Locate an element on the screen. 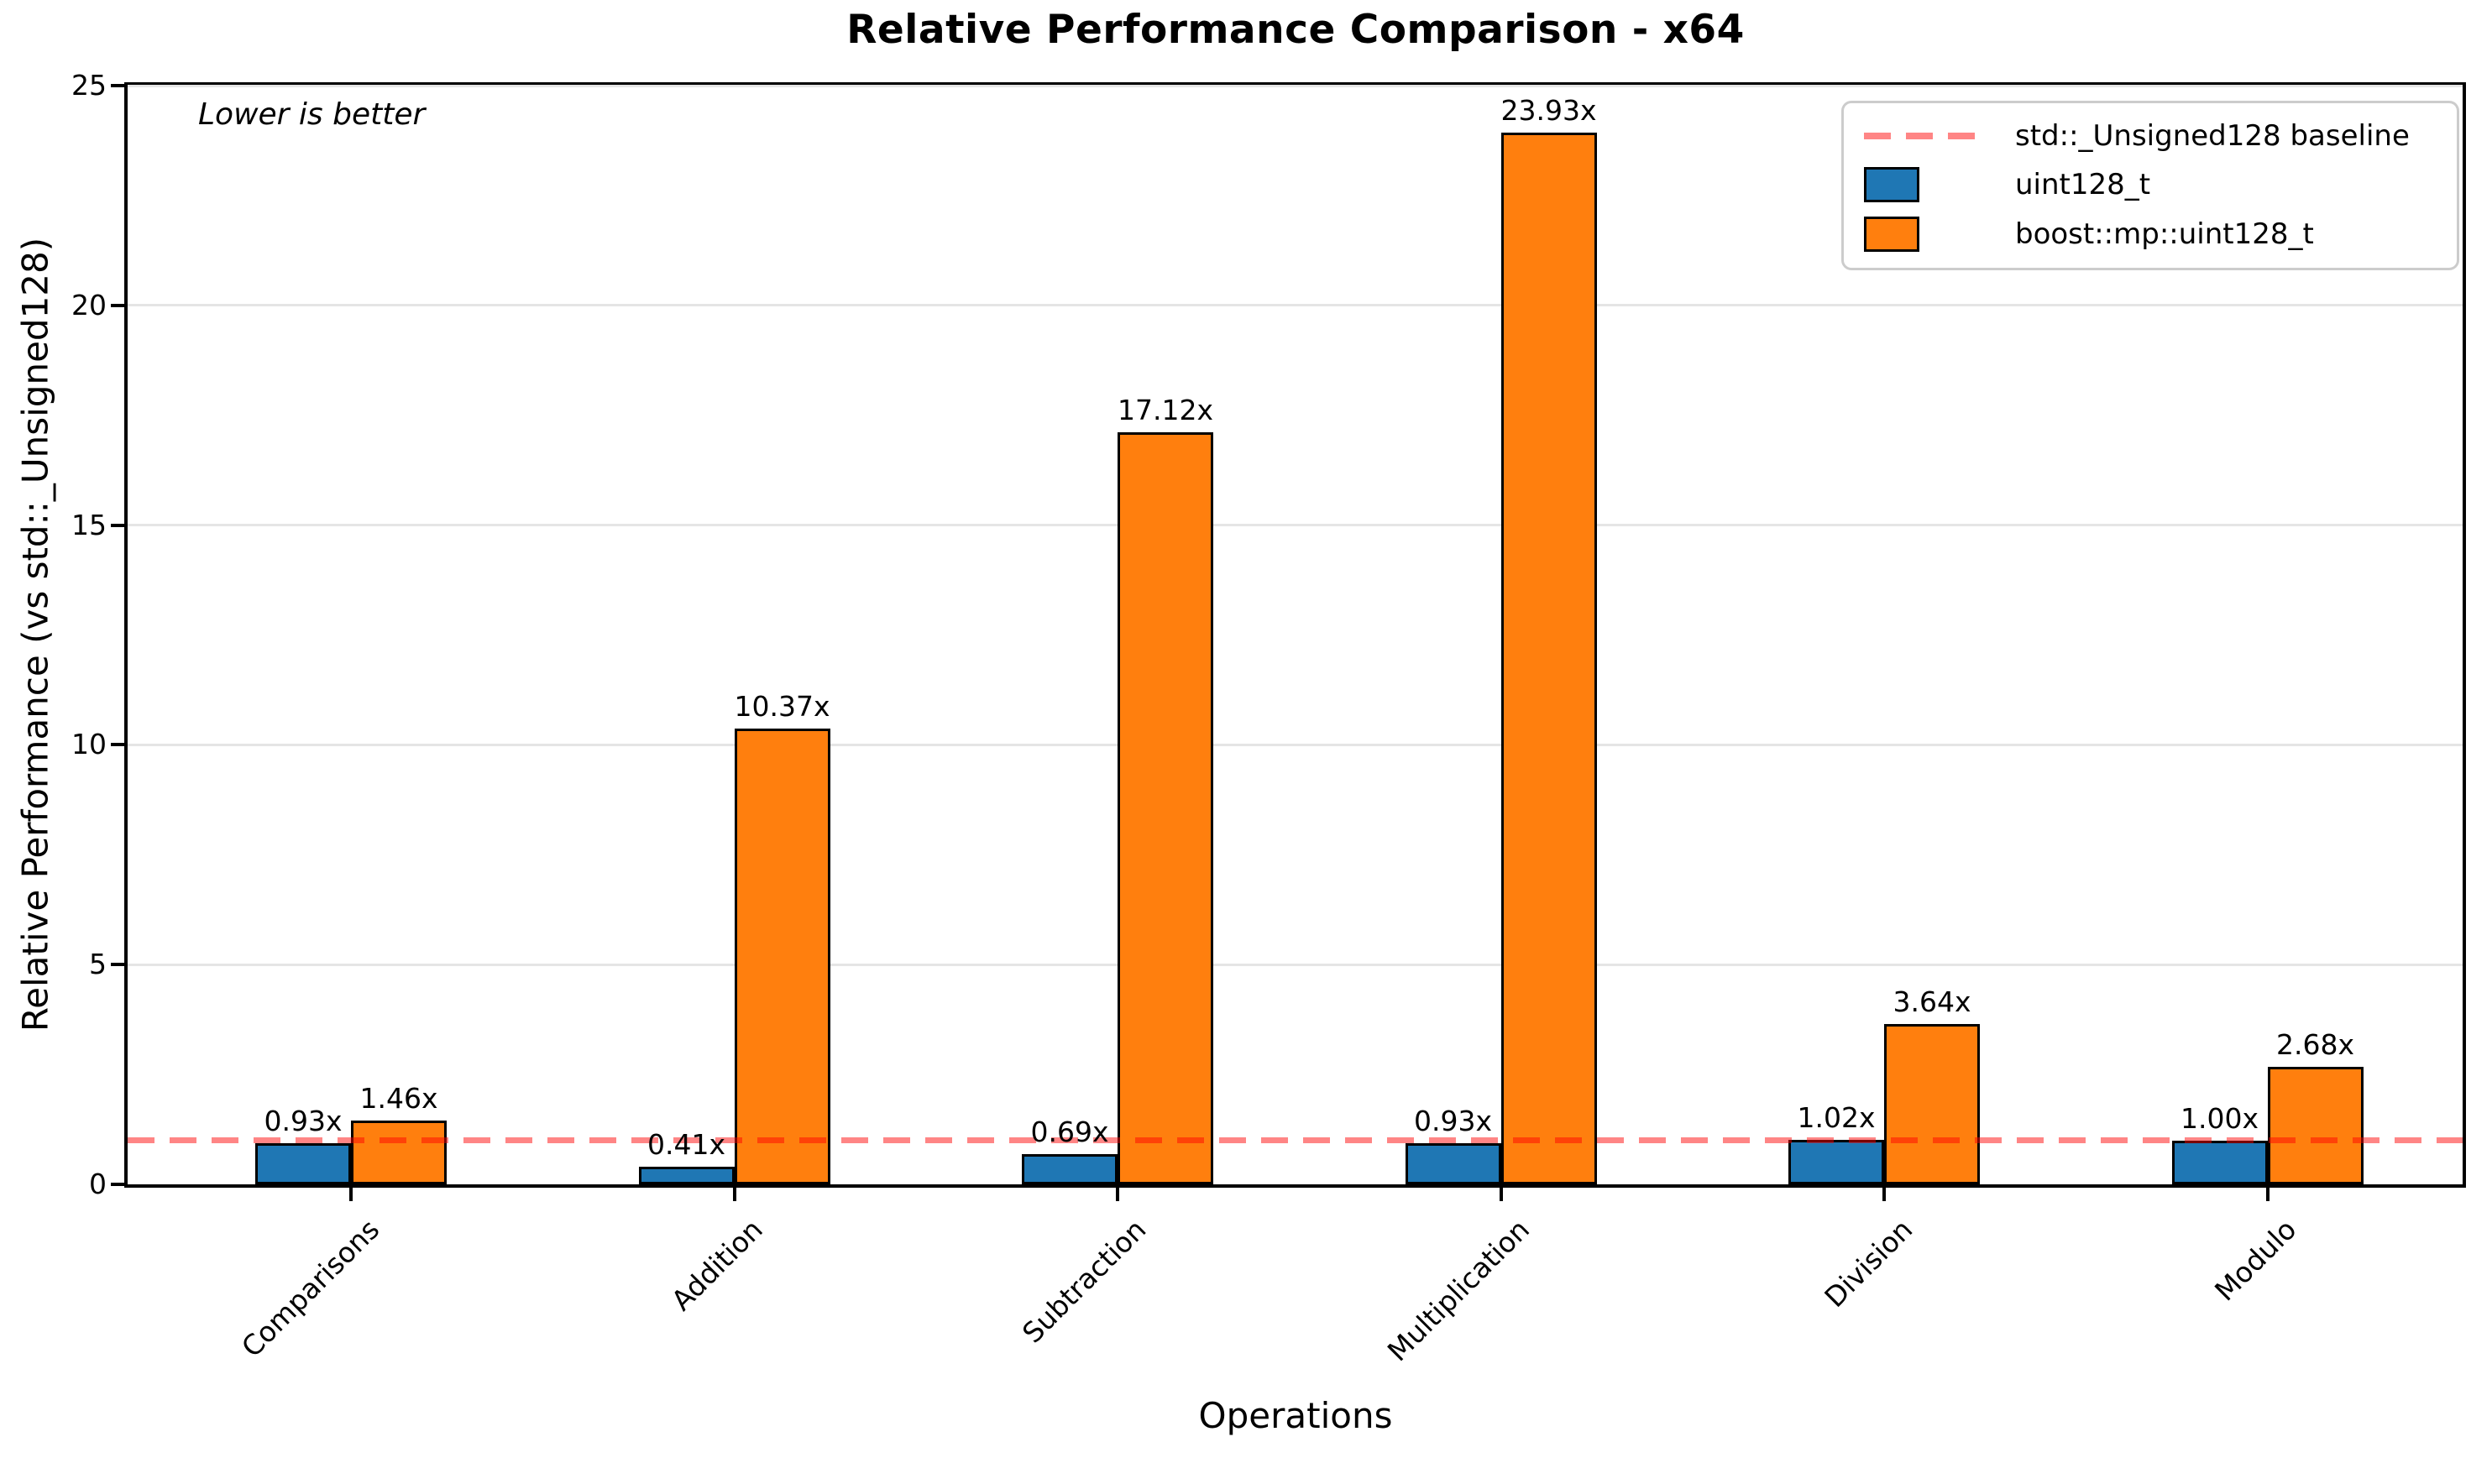 The width and height of the screenshot is (2492, 1484). y-tick-label-10: 10 is located at coordinates (89, 744).